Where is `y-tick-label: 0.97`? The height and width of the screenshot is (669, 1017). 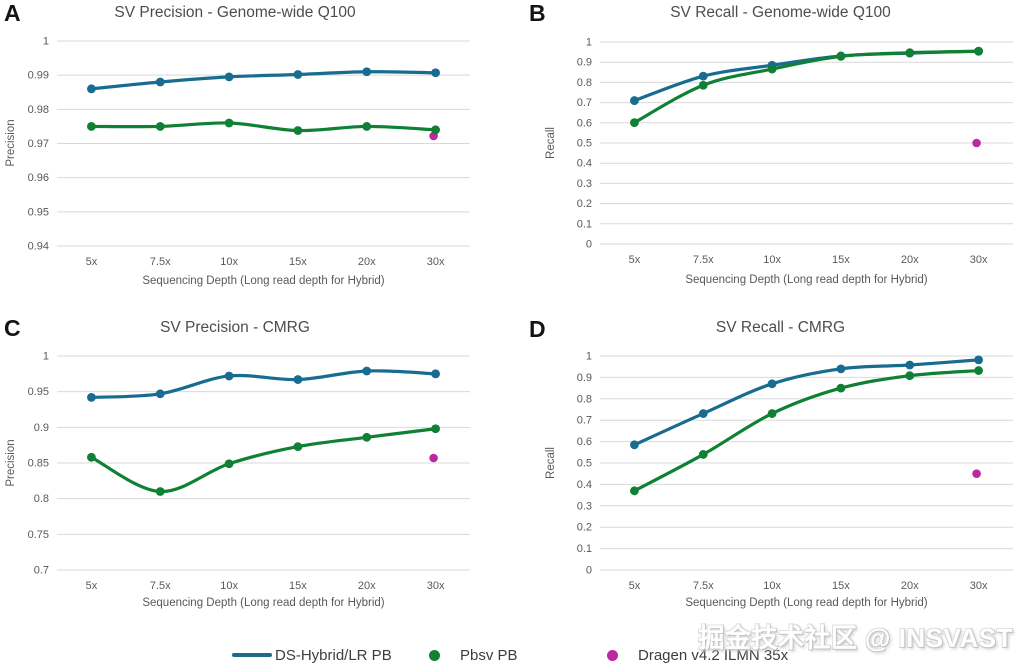
y-tick-label: 0.97 is located at coordinates (38, 144).